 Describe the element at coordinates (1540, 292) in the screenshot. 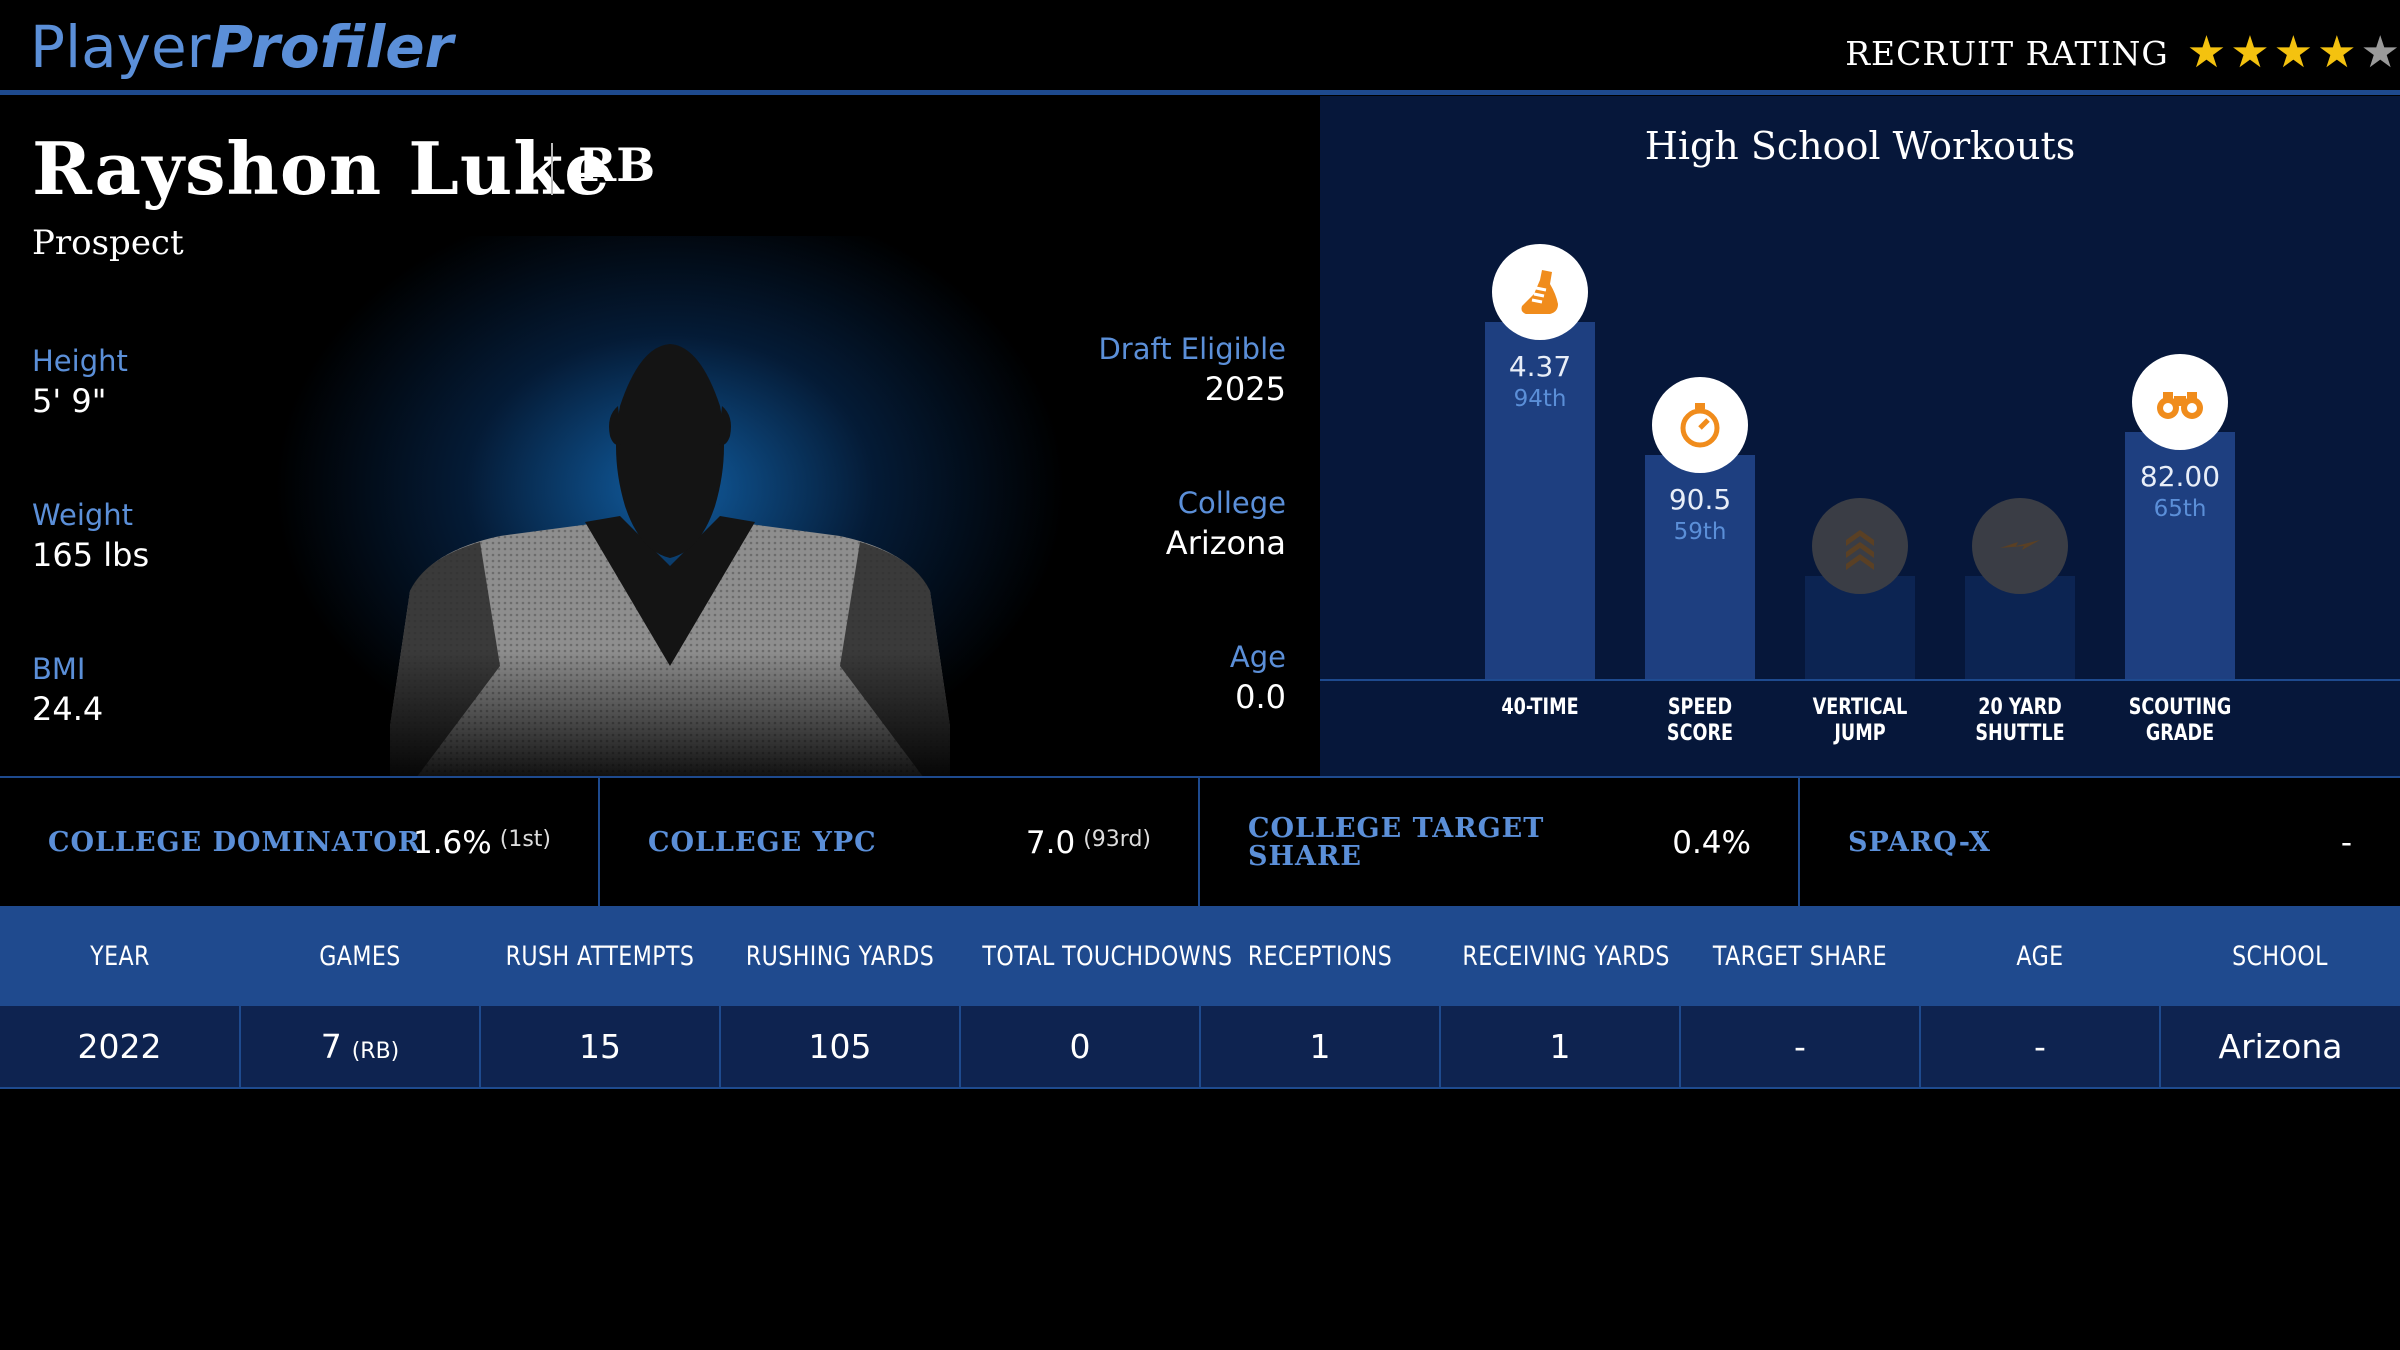

I see `shoe-icon` at that location.